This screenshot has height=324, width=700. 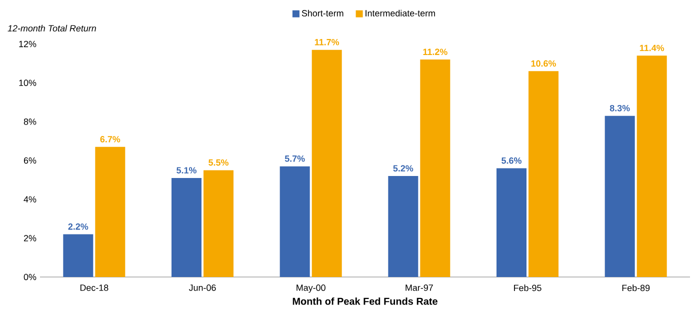 What do you see at coordinates (311, 288) in the screenshot?
I see `x-tick-label: May-00` at bounding box center [311, 288].